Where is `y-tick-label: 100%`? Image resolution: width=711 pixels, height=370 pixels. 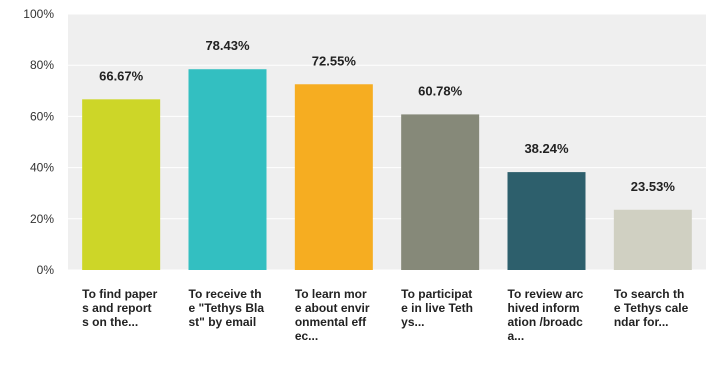 y-tick-label: 100% is located at coordinates (38, 14).